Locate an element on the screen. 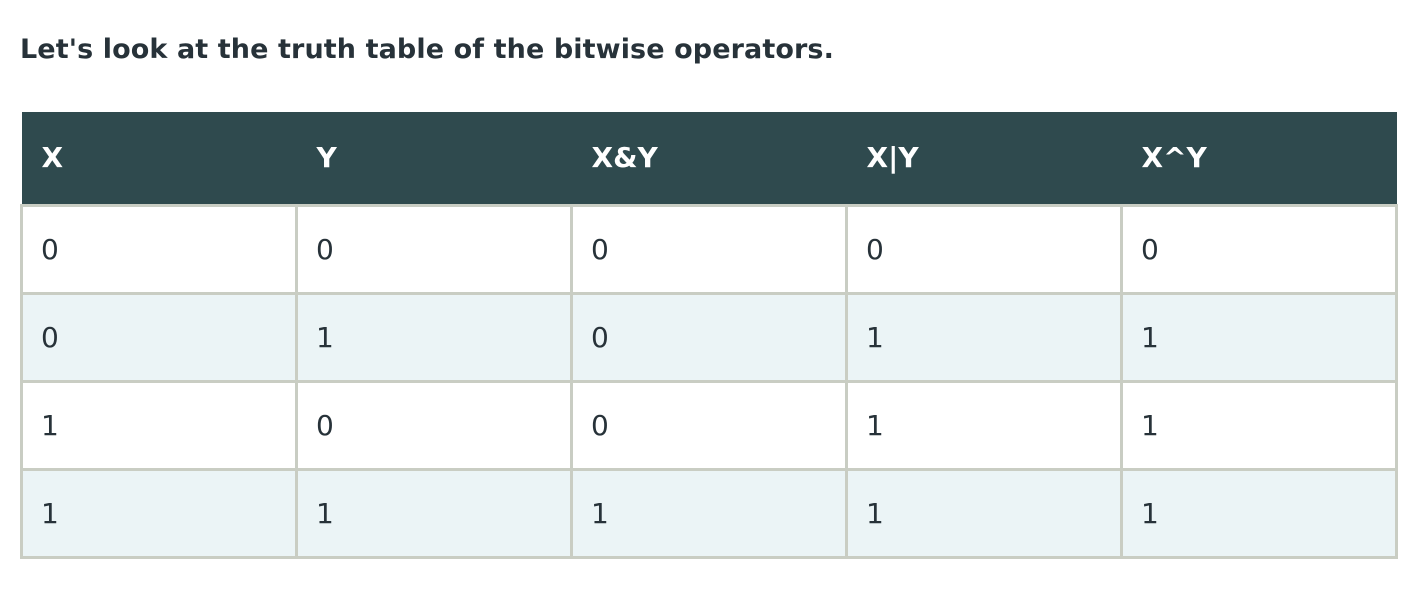 This screenshot has height=597, width=1422. header-cell-x: X is located at coordinates (159, 158).